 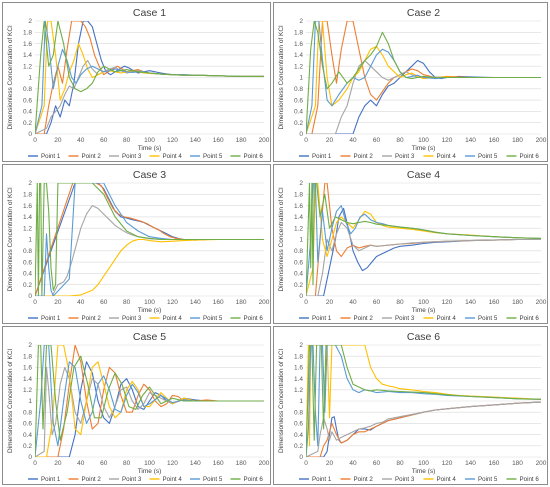 What do you see at coordinates (423, 337) in the screenshot?
I see `chart-title: Case 6` at bounding box center [423, 337].